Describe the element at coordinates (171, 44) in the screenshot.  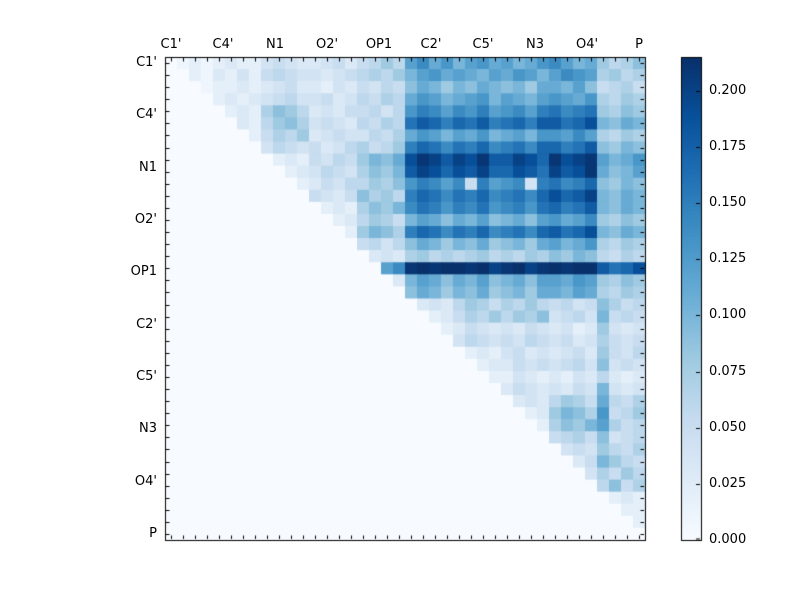
I see `x-axis-label-1: C1'` at that location.